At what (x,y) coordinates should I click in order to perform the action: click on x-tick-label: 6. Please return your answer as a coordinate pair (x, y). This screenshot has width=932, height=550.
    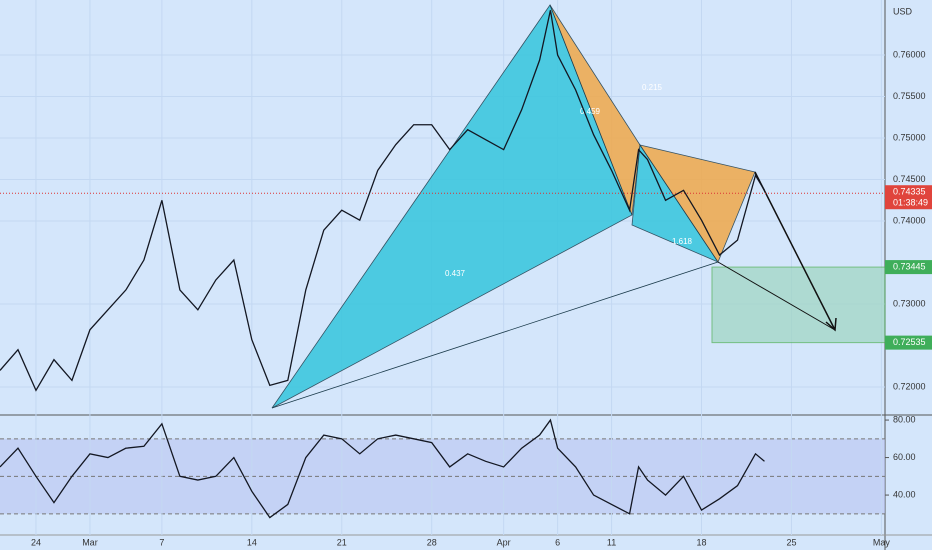
    Looking at the image, I should click on (557, 542).